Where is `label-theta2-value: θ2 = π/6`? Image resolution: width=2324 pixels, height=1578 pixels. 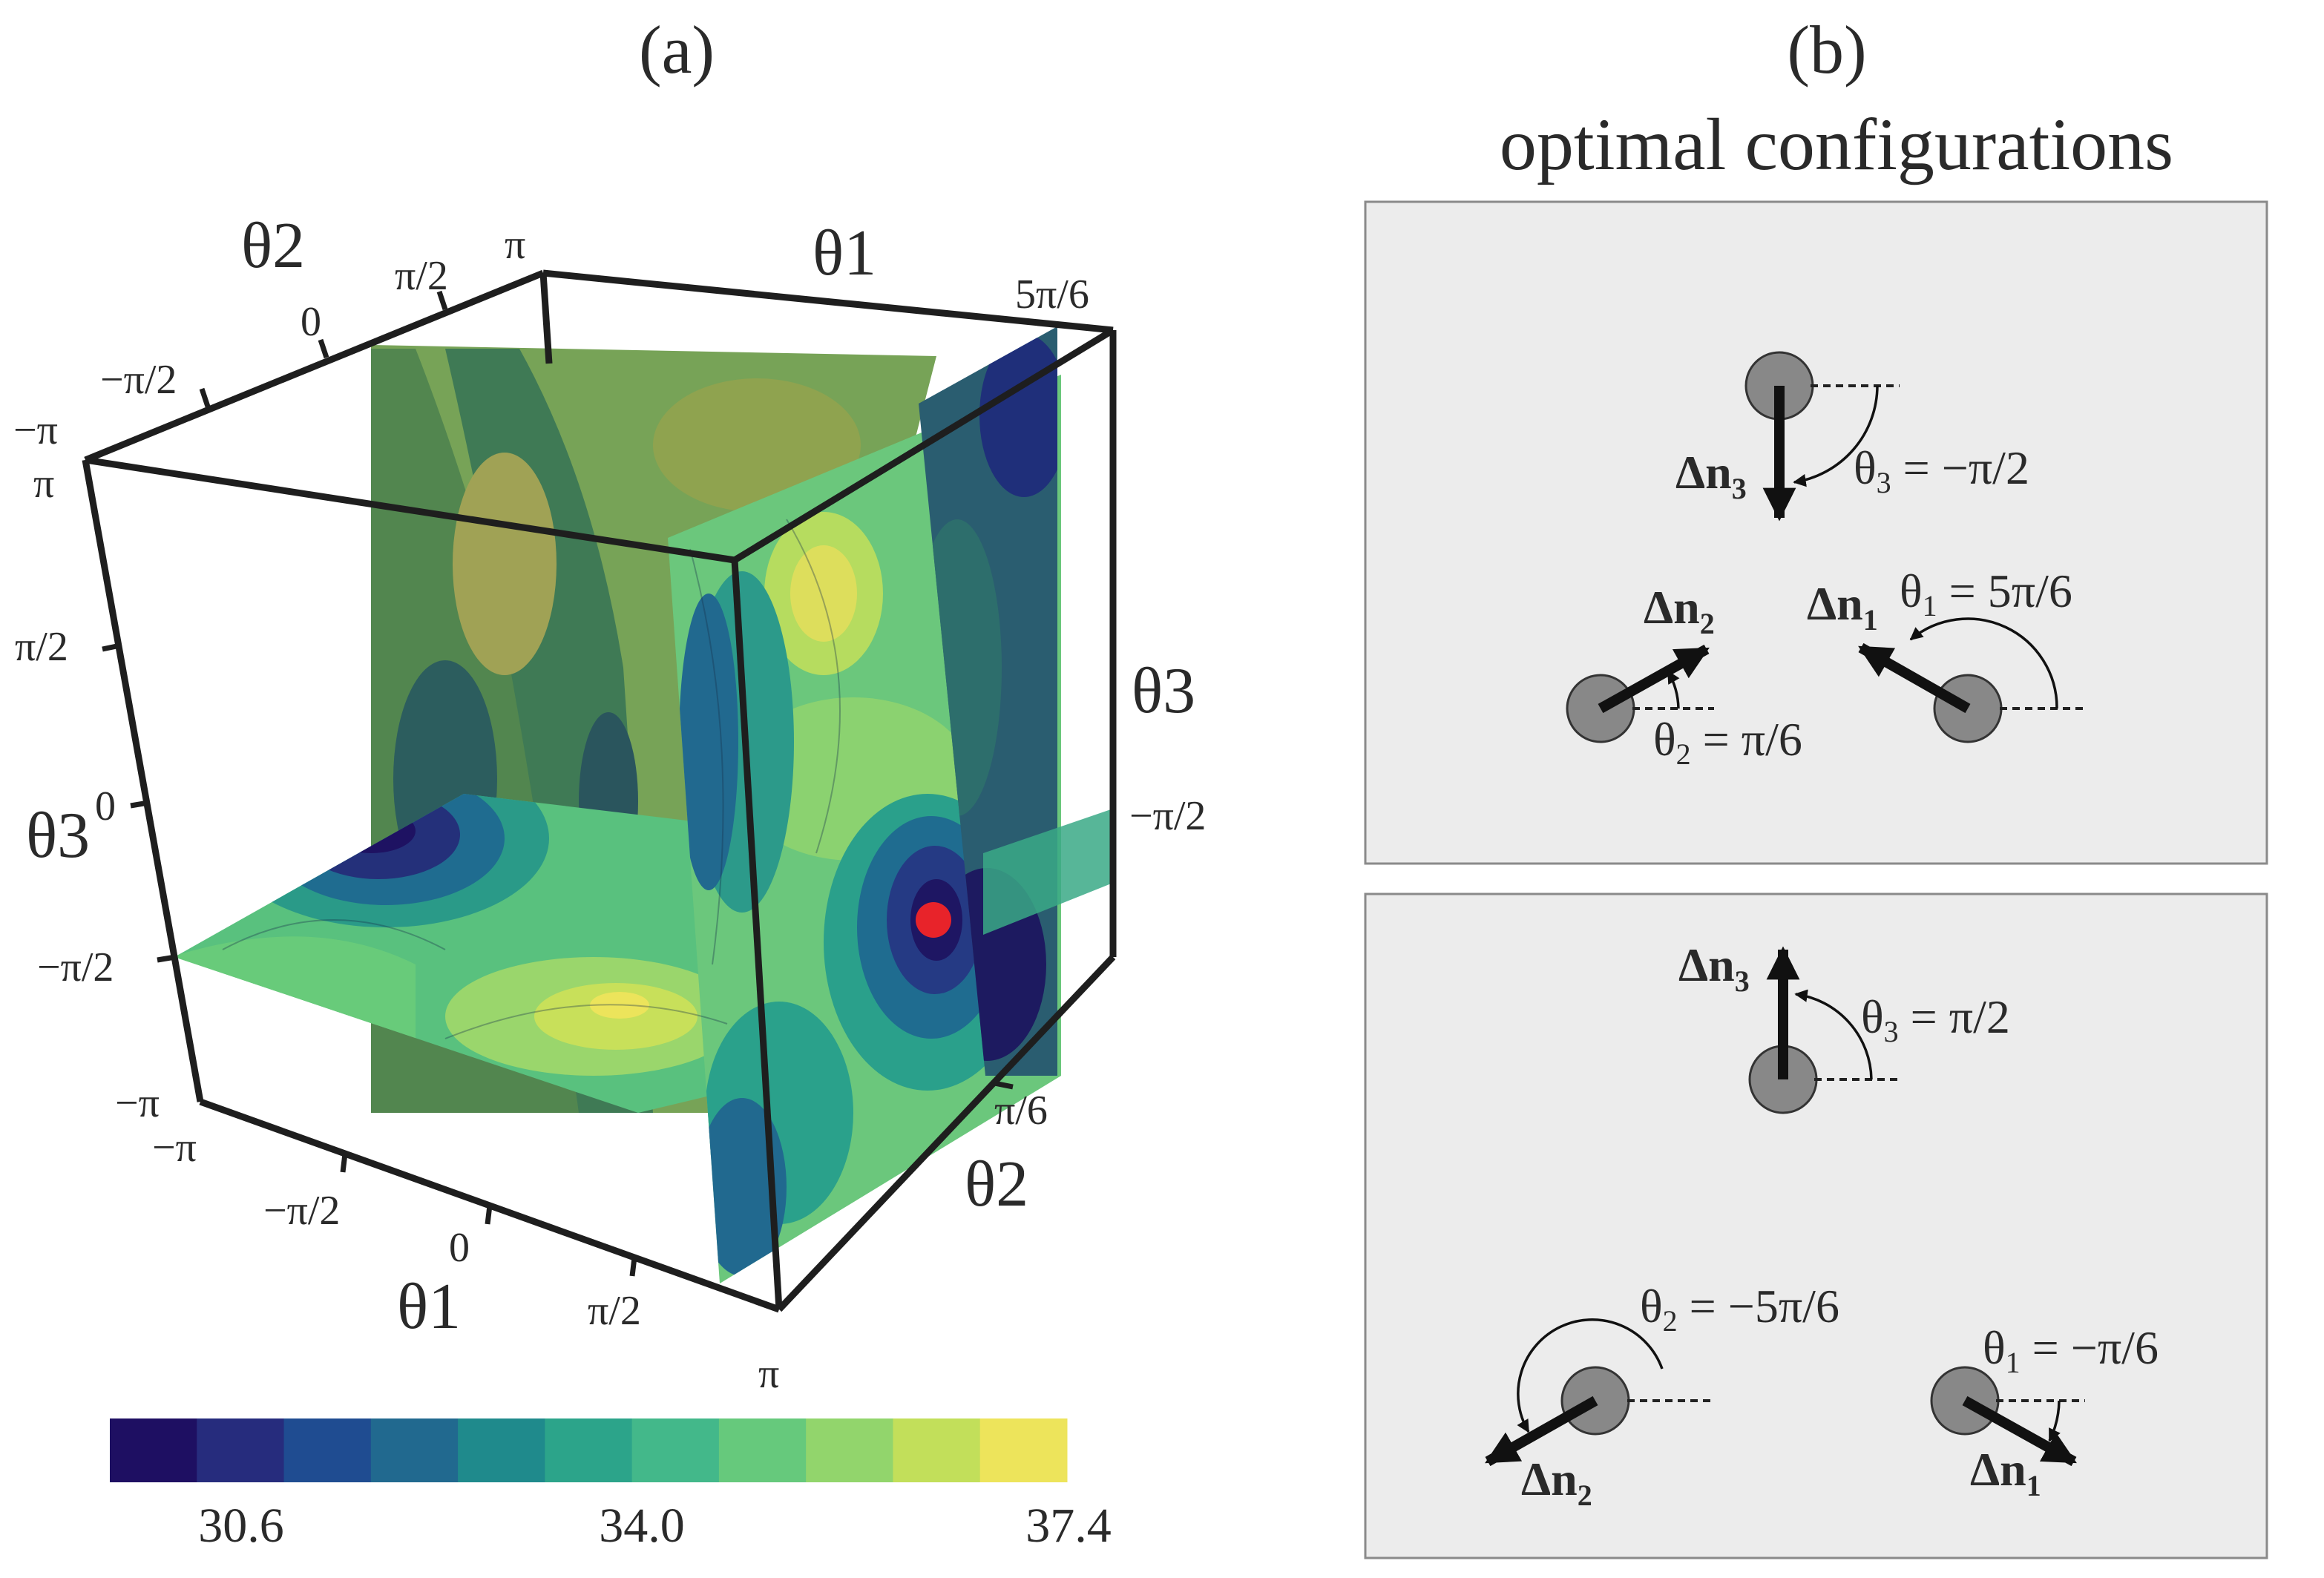 label-theta2-value: θ2 = π/6 is located at coordinates (1727, 742).